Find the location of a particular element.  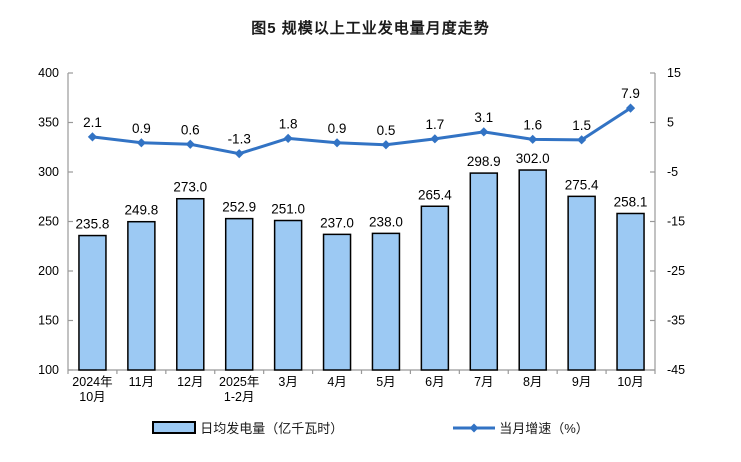

x-category-label: 1-2月 is located at coordinates (239, 397).